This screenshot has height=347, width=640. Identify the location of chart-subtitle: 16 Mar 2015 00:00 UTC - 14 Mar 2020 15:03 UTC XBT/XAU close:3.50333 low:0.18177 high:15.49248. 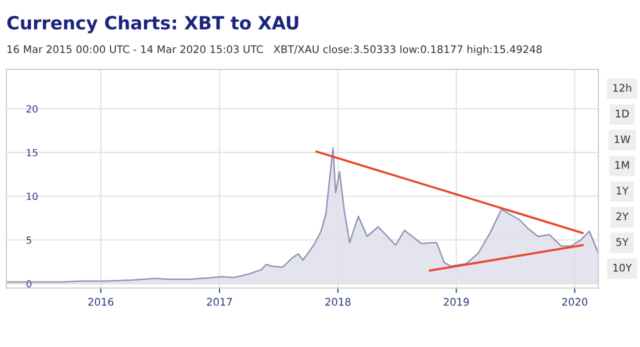
(275, 50).